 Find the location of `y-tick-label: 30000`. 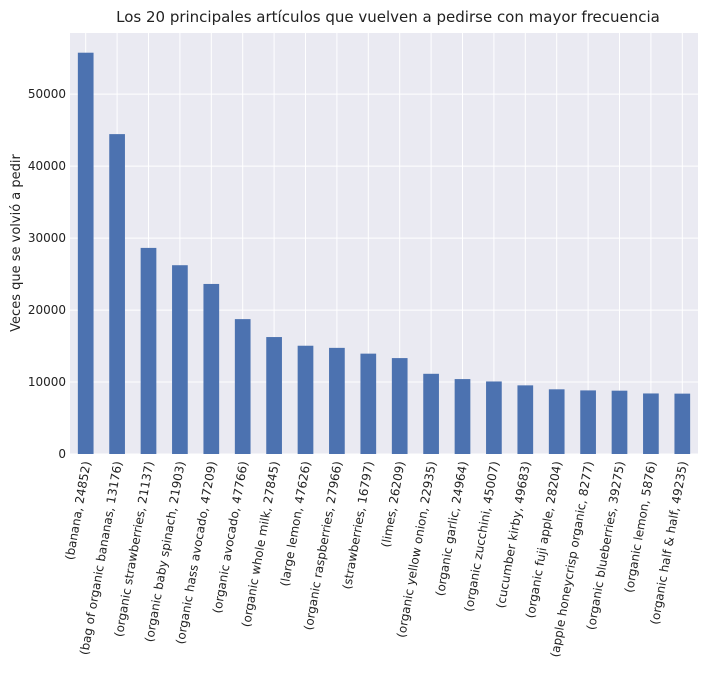

y-tick-label: 30000 is located at coordinates (47, 238).